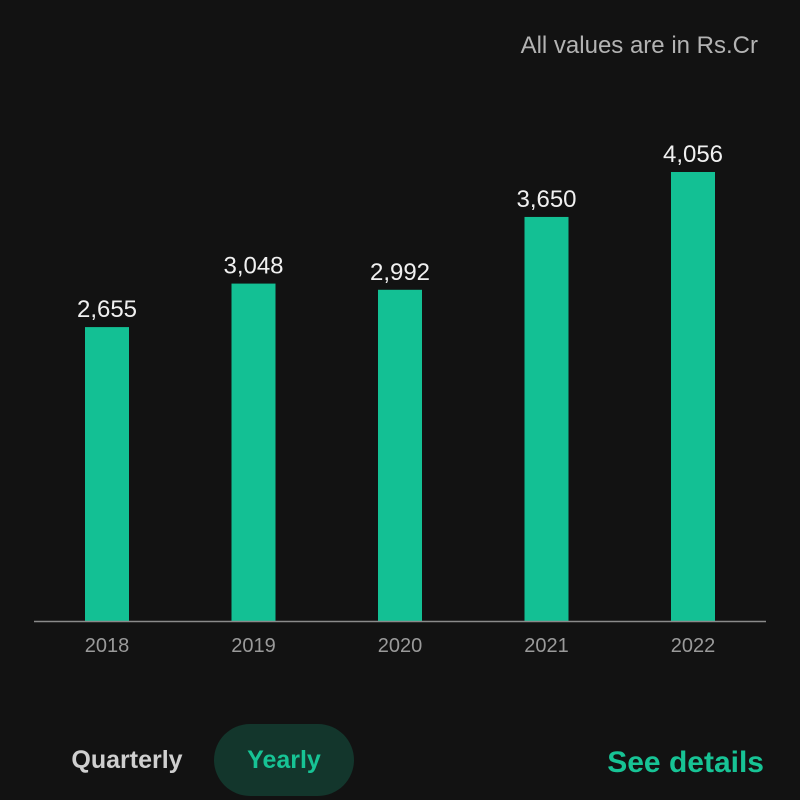  I want to click on bar-2021, so click(546, 418).